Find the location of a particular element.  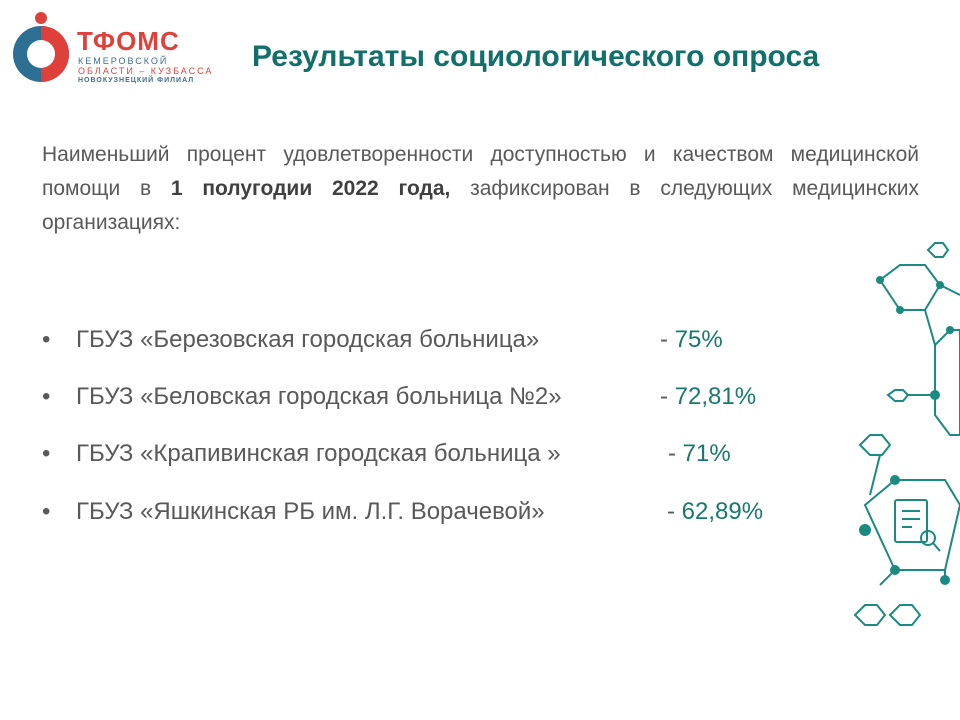

logo-line: ОБЛАСТИ – КУЗБАССА is located at coordinates (146, 71).